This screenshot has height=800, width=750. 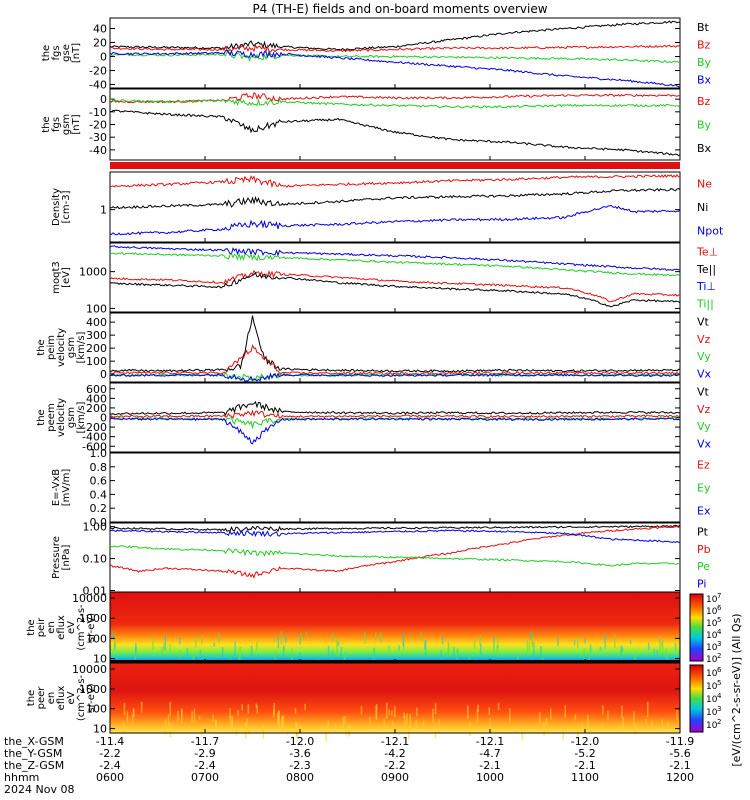 I want to click on x-axis-value: -5.6, so click(x=679, y=753).